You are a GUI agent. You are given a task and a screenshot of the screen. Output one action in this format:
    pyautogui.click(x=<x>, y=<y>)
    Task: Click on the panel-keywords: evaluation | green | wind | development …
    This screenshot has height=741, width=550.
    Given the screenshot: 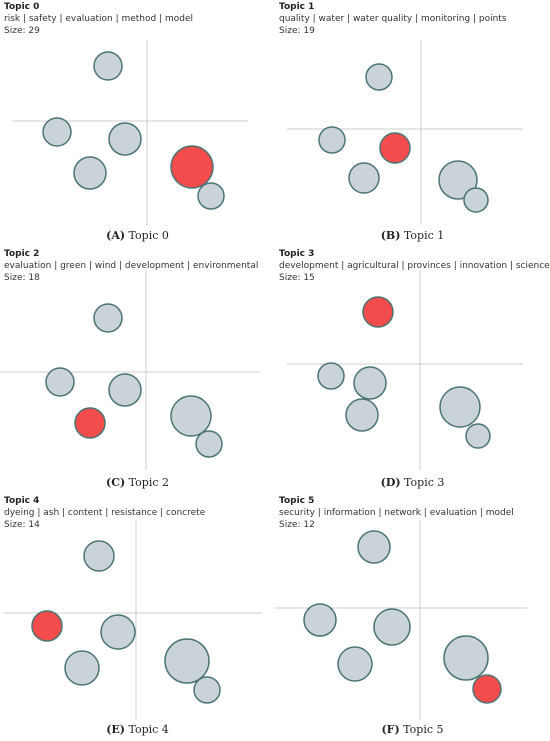 What is the action you would take?
    pyautogui.click(x=131, y=266)
    